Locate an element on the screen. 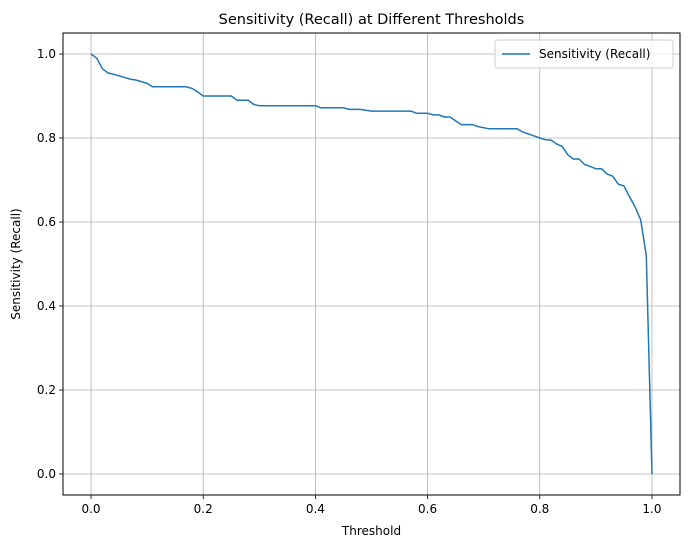 This screenshot has width=691, height=547. legend: Sensitivity (Recall) is located at coordinates (584, 54).